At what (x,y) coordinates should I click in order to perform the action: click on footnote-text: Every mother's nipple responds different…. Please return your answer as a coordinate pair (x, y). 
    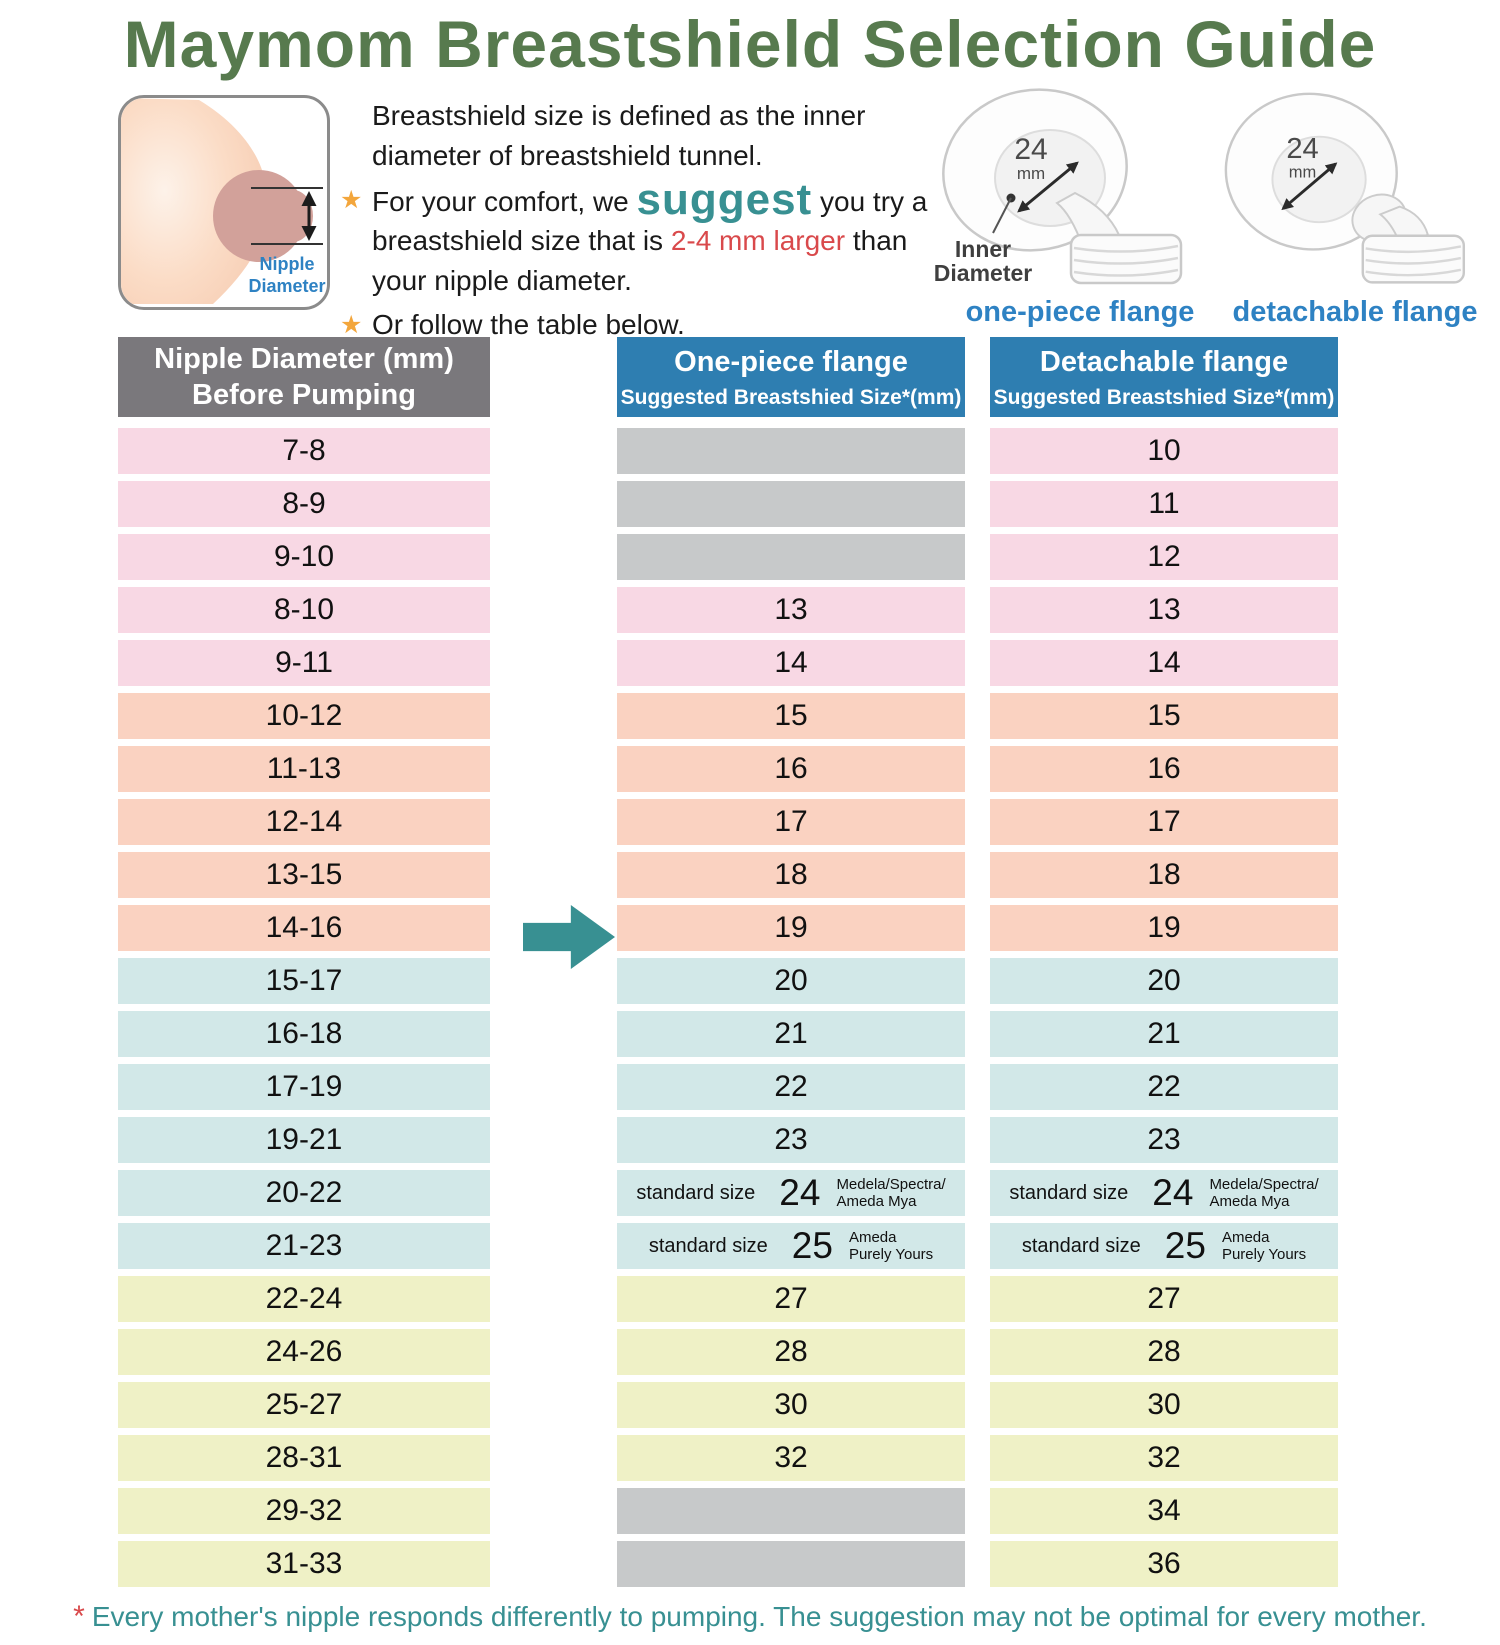
    Looking at the image, I should click on (759, 1616).